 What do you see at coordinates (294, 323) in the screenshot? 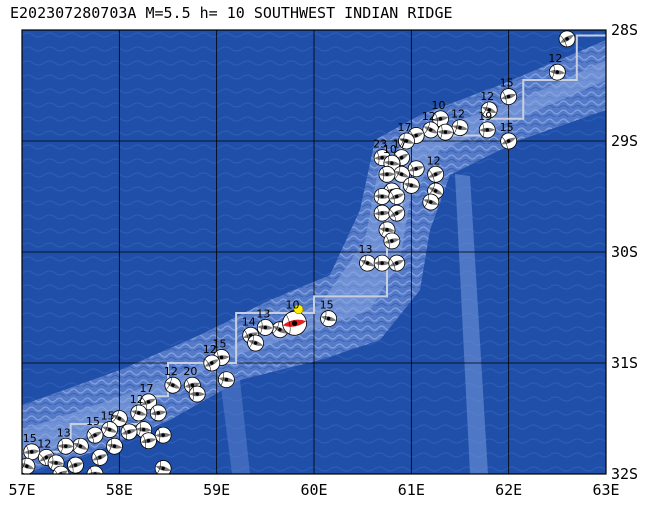
I see `main-event-mechanism` at bounding box center [294, 323].